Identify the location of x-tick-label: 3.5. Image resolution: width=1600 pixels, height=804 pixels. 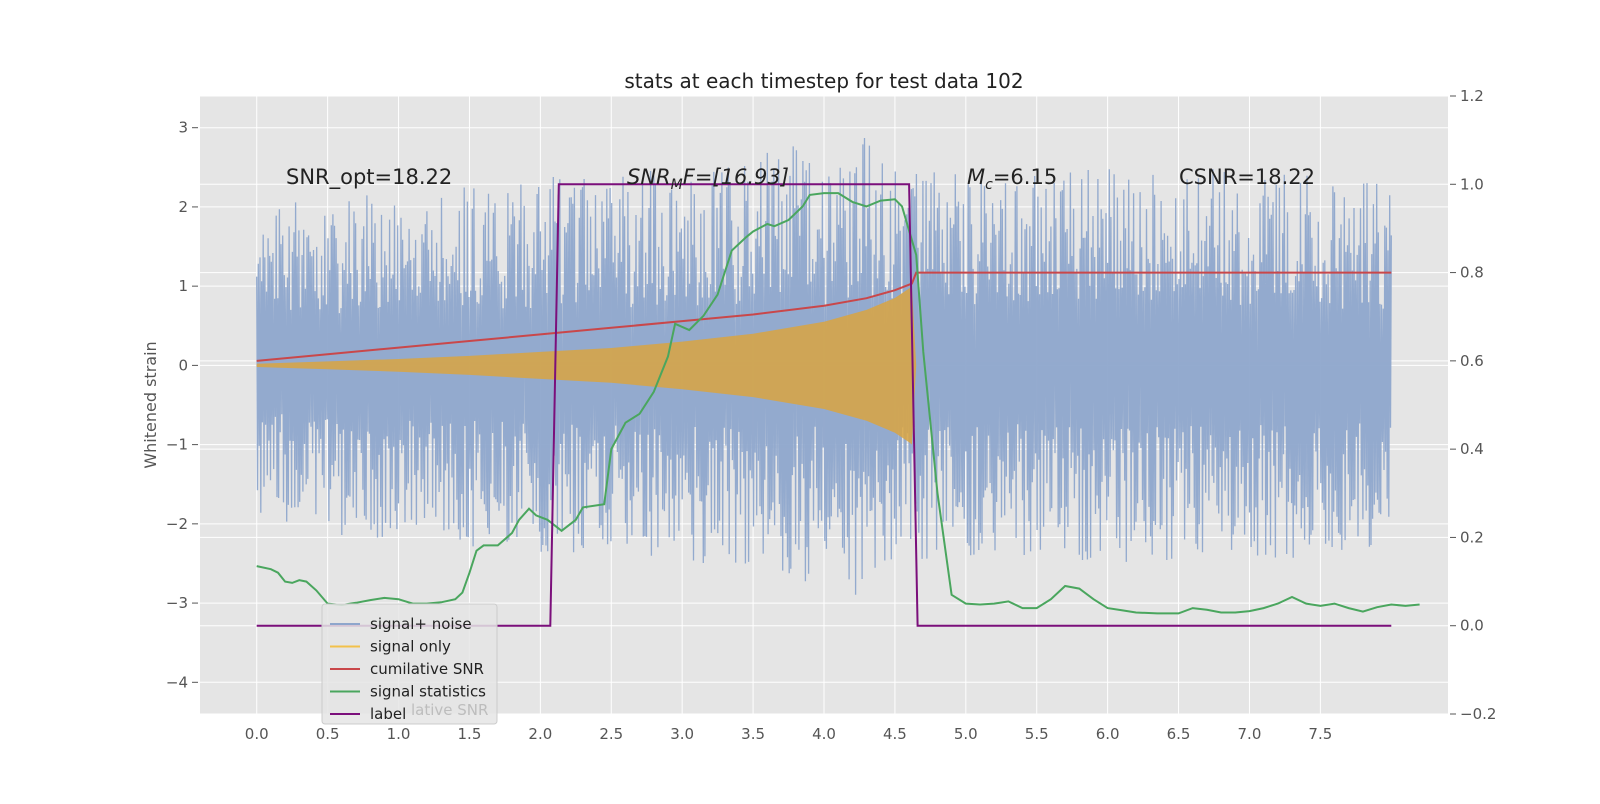
(753, 734).